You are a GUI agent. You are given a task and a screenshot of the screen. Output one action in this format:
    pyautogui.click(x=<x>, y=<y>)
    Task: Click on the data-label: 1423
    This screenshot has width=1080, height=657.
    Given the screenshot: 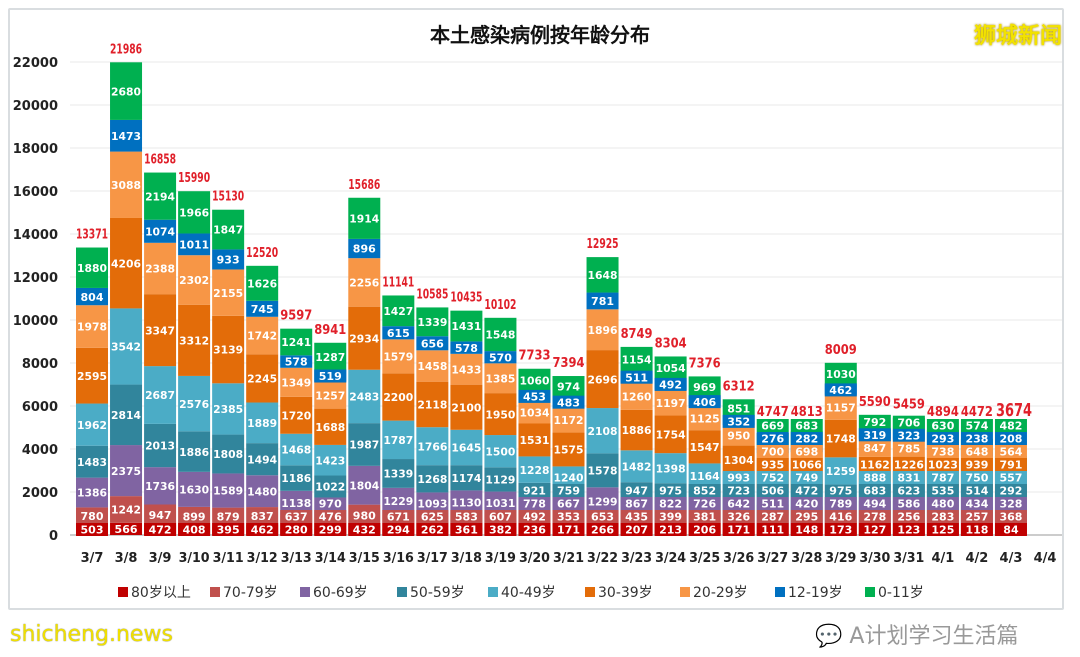 What is the action you would take?
    pyautogui.click(x=330, y=460)
    